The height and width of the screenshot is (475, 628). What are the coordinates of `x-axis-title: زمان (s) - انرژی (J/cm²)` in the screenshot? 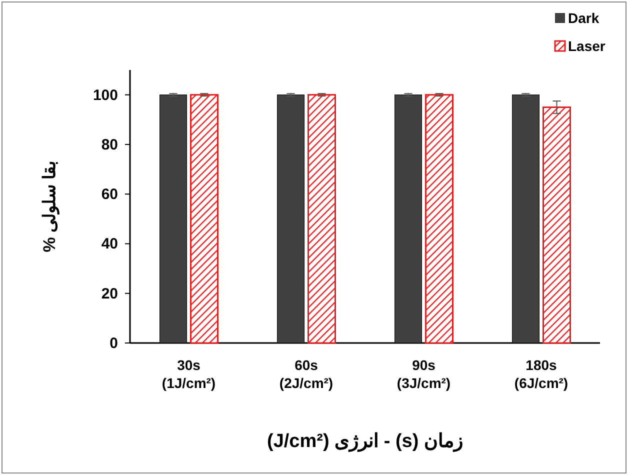 It's located at (365, 441).